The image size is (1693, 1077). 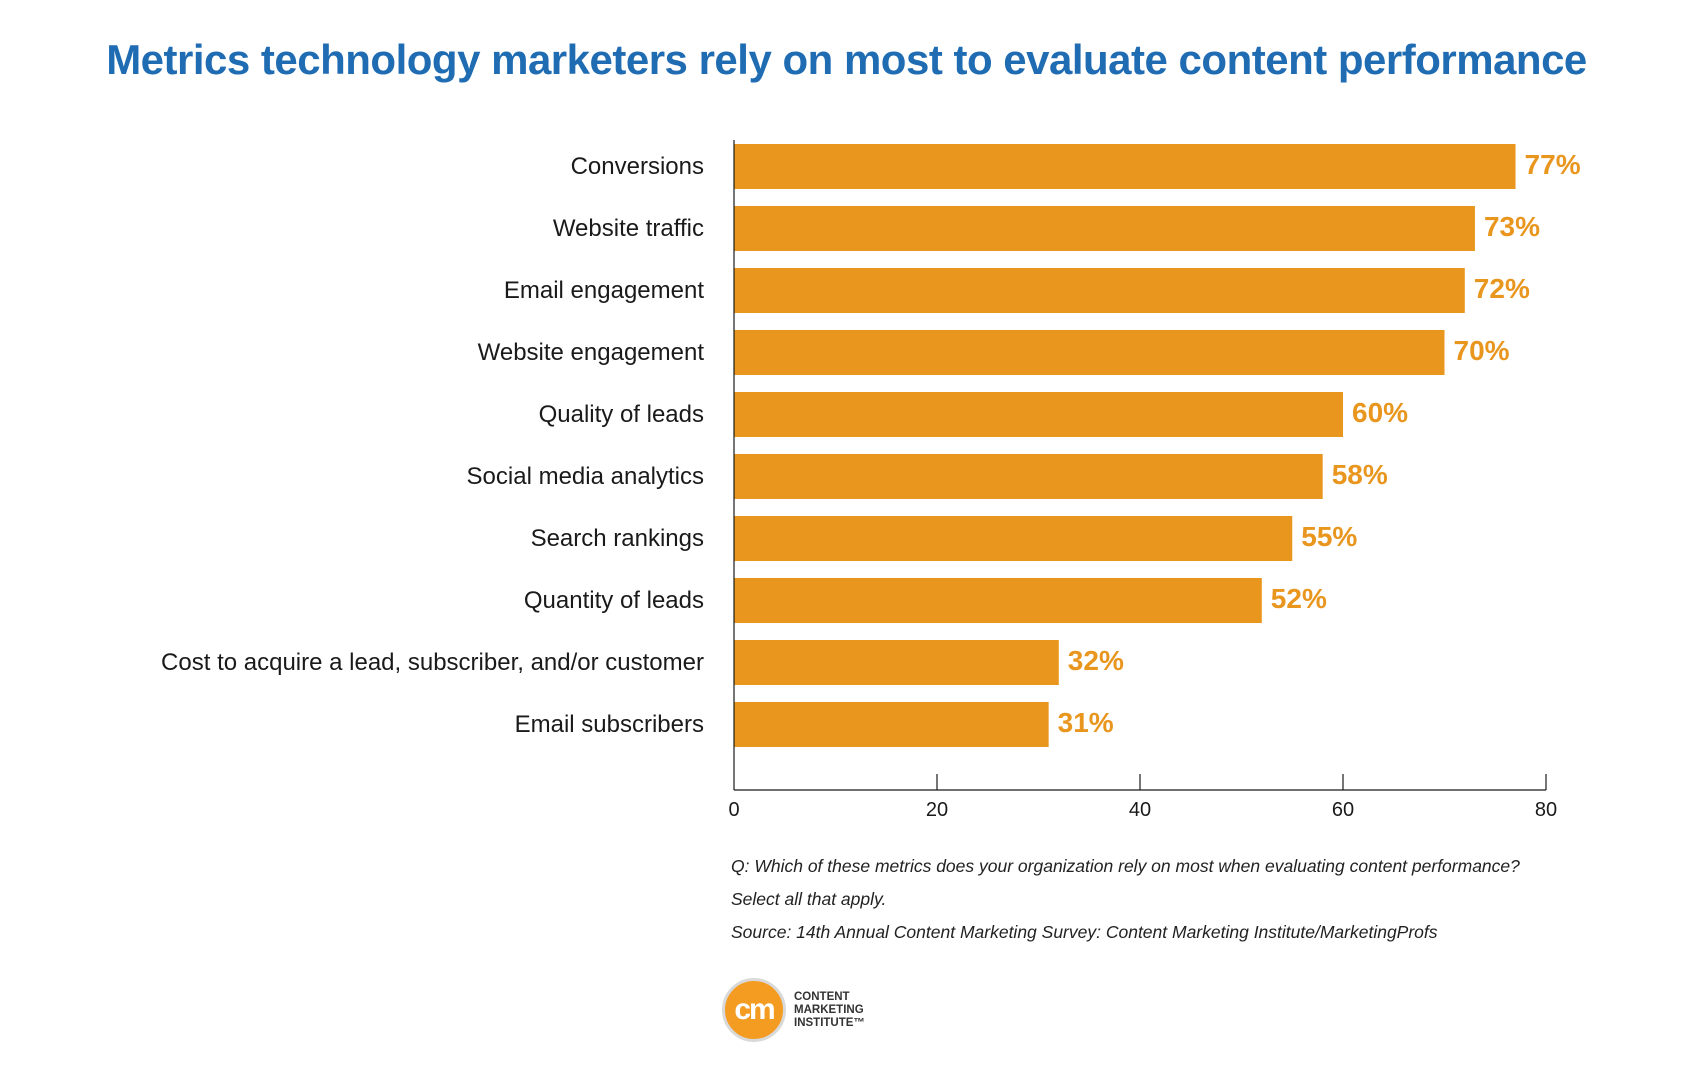 I want to click on value-label: 55%, so click(x=1329, y=536).